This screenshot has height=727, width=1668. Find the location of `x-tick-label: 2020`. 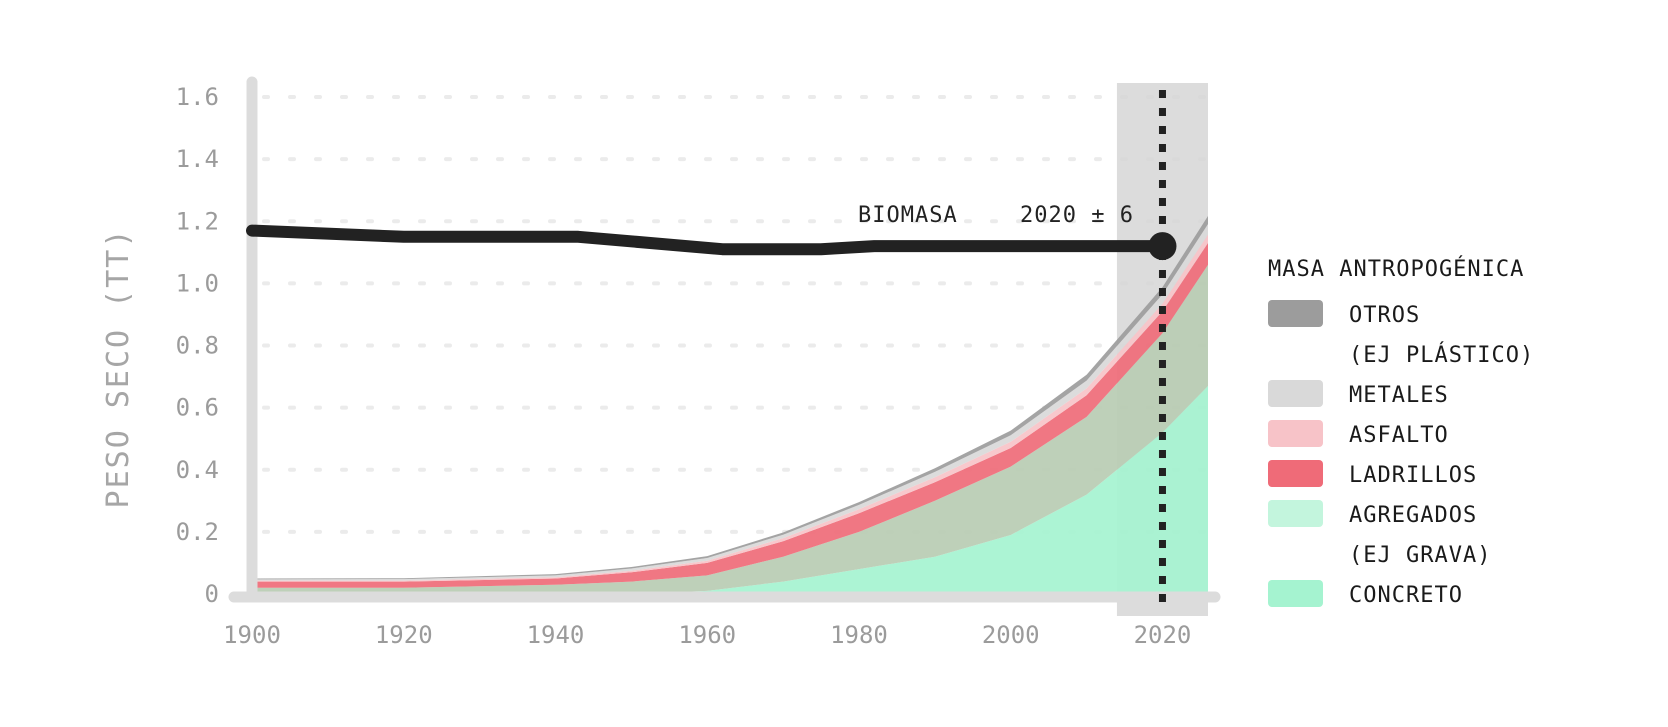

x-tick-label: 2020 is located at coordinates (1163, 635).